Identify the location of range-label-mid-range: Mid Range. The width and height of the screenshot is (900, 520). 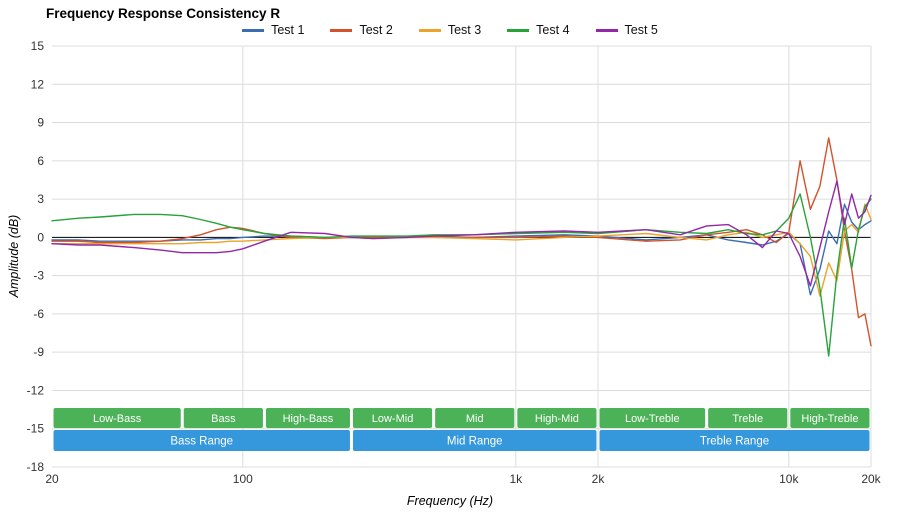
(475, 442).